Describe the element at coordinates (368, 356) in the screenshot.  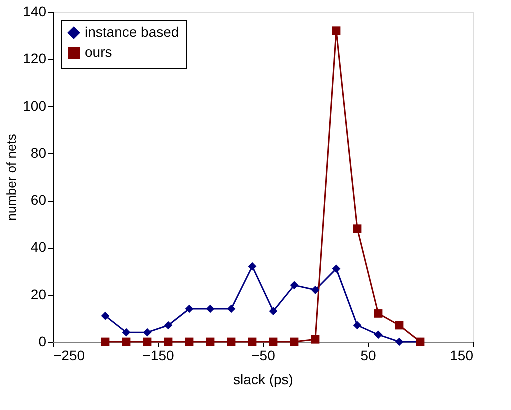
I see `x-tick-label: 50` at that location.